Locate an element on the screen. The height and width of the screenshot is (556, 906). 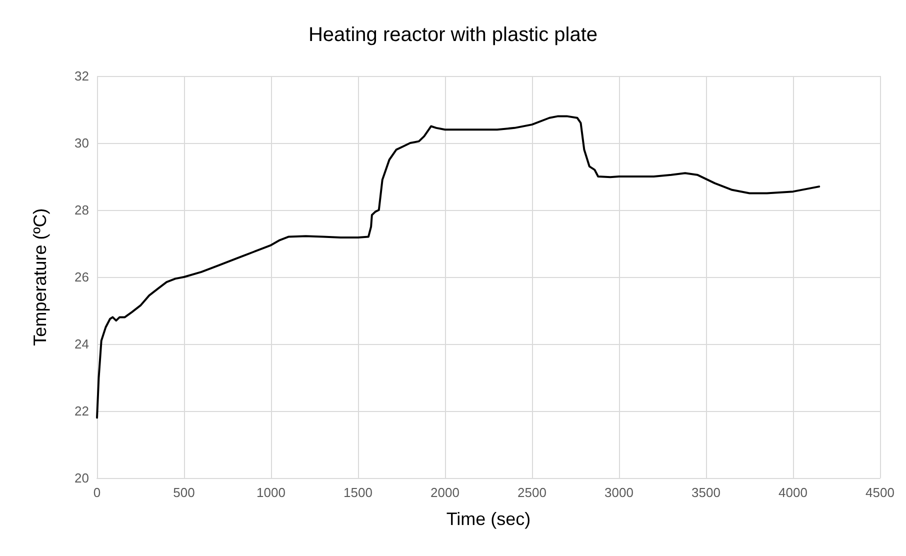
x-tick-label: 3000 is located at coordinates (619, 492).